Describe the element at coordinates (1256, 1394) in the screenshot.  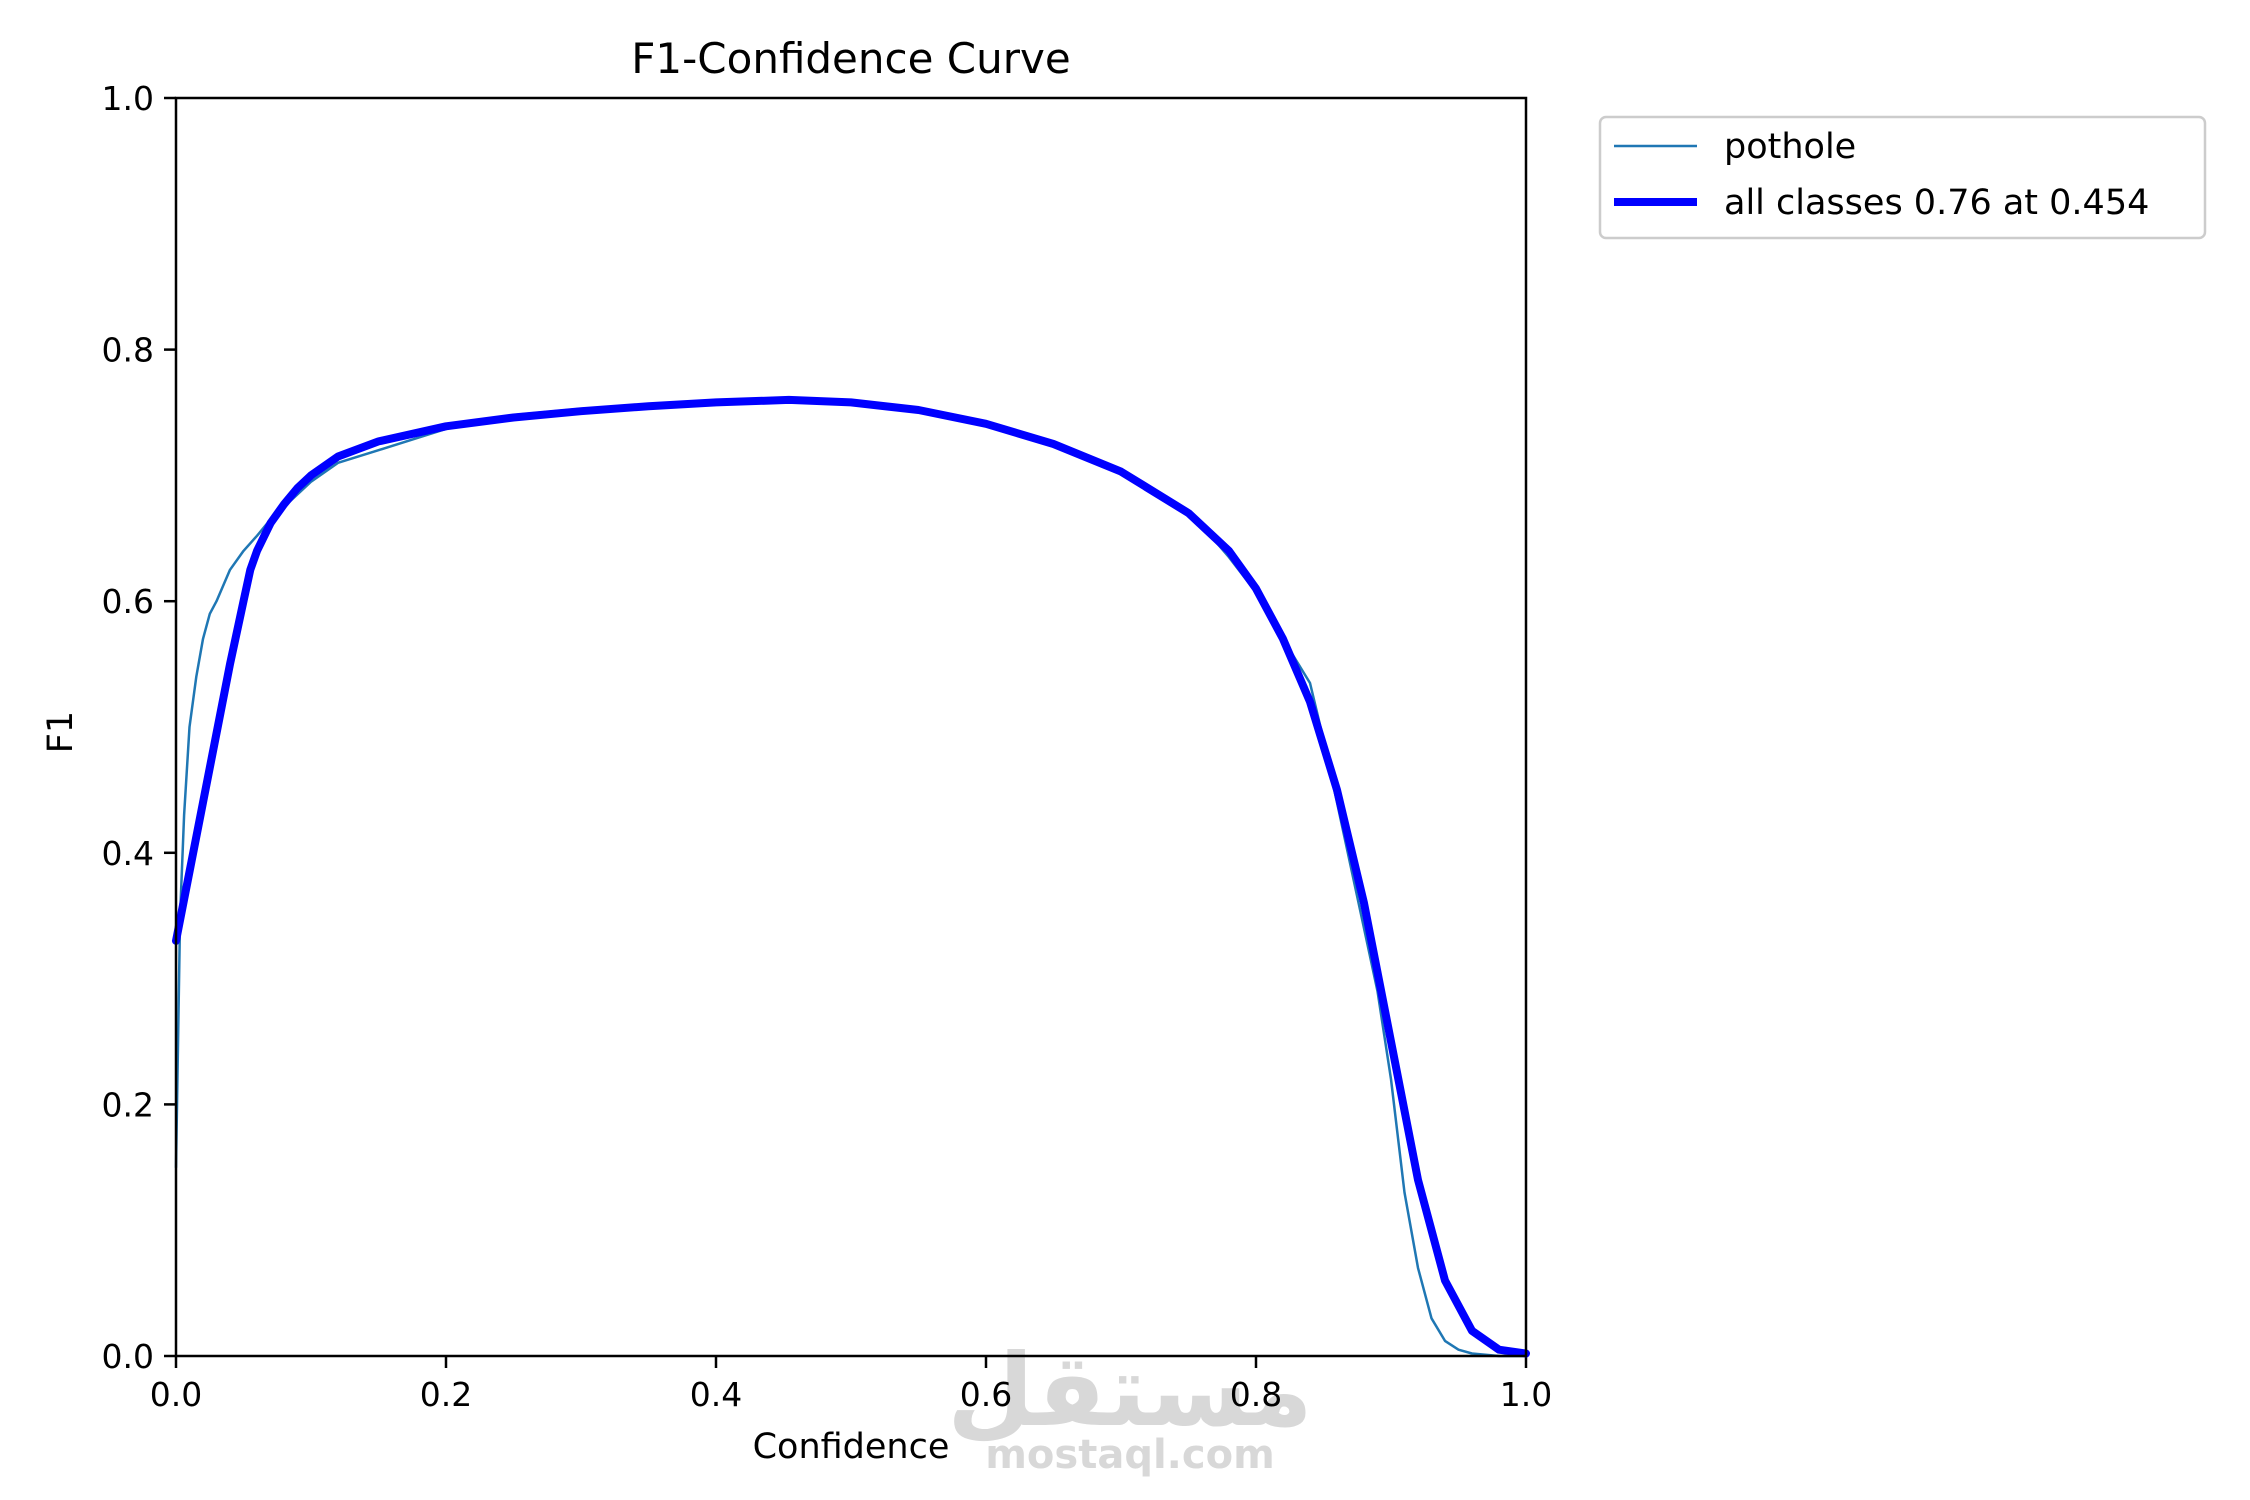
I see `x-tick-label: 0.8` at that location.